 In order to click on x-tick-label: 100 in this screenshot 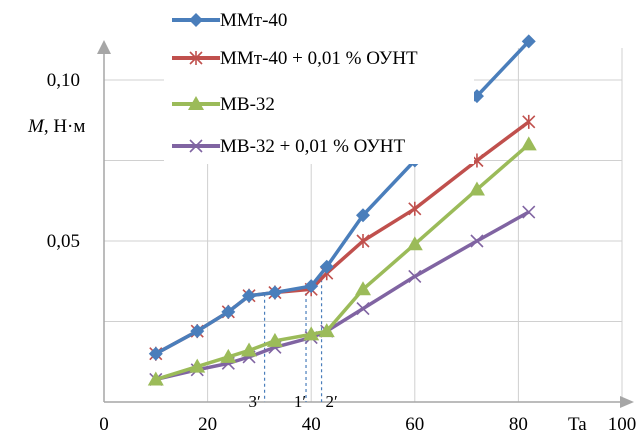, I will do `click(622, 424)`.